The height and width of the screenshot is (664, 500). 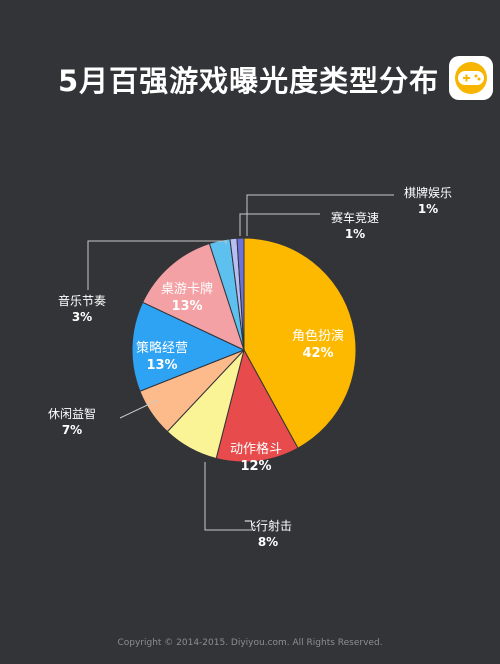 I want to click on slice-percent-label: 12%, so click(x=255, y=466).